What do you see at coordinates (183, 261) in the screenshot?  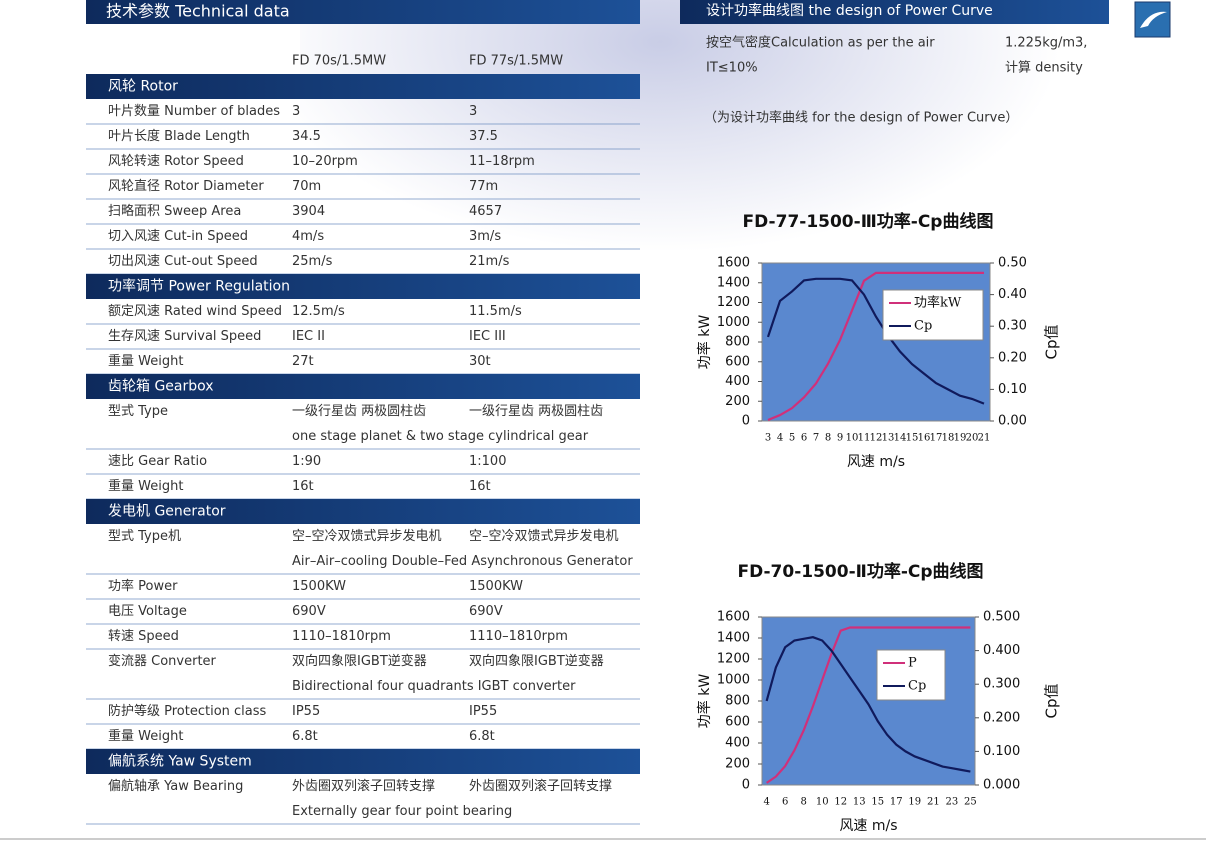 I see `row-label: 切出风速 Cut-out Speed` at bounding box center [183, 261].